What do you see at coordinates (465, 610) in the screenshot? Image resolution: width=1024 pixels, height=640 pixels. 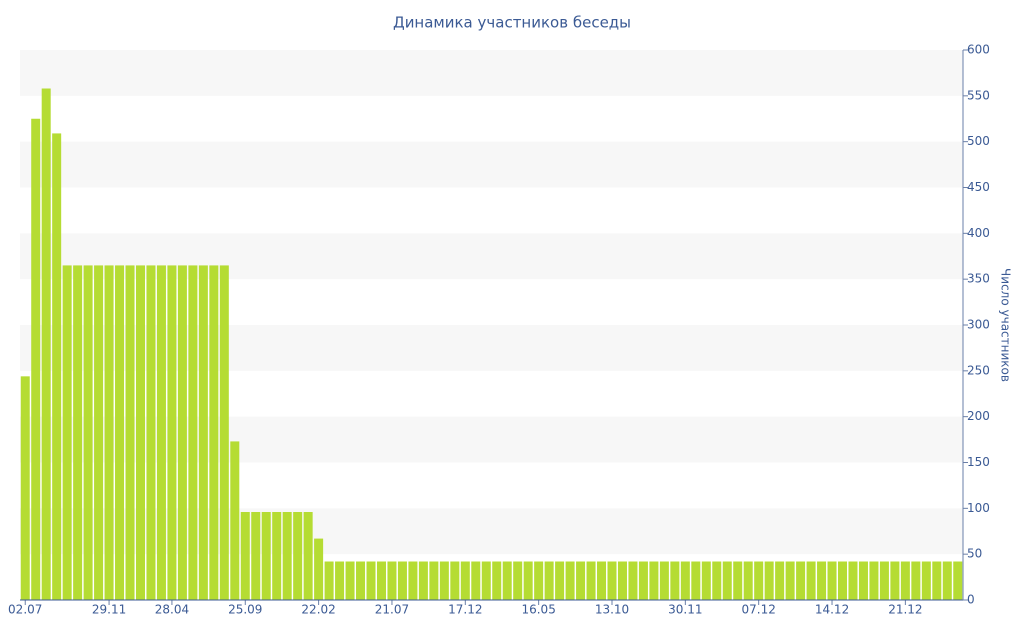 I see `x-tick-label: 17.12` at bounding box center [465, 610].